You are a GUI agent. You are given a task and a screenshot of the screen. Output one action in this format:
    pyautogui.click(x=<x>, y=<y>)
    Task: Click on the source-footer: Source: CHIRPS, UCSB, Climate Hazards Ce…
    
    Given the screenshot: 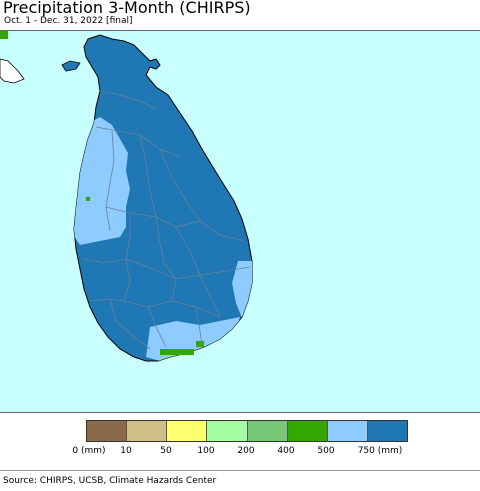 What is the action you would take?
    pyautogui.click(x=240, y=480)
    